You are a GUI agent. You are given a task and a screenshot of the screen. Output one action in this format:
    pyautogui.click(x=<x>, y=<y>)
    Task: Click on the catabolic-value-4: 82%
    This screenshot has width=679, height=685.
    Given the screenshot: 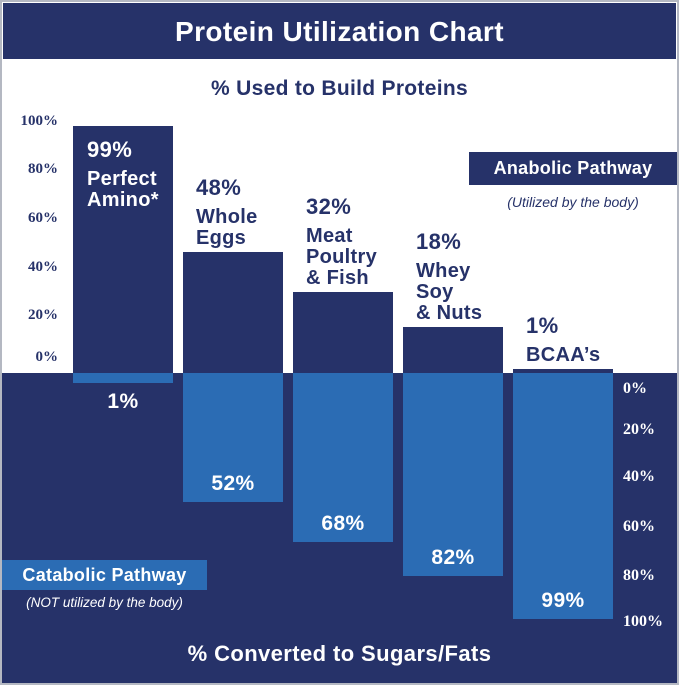 What is the action you would take?
    pyautogui.click(x=453, y=557)
    